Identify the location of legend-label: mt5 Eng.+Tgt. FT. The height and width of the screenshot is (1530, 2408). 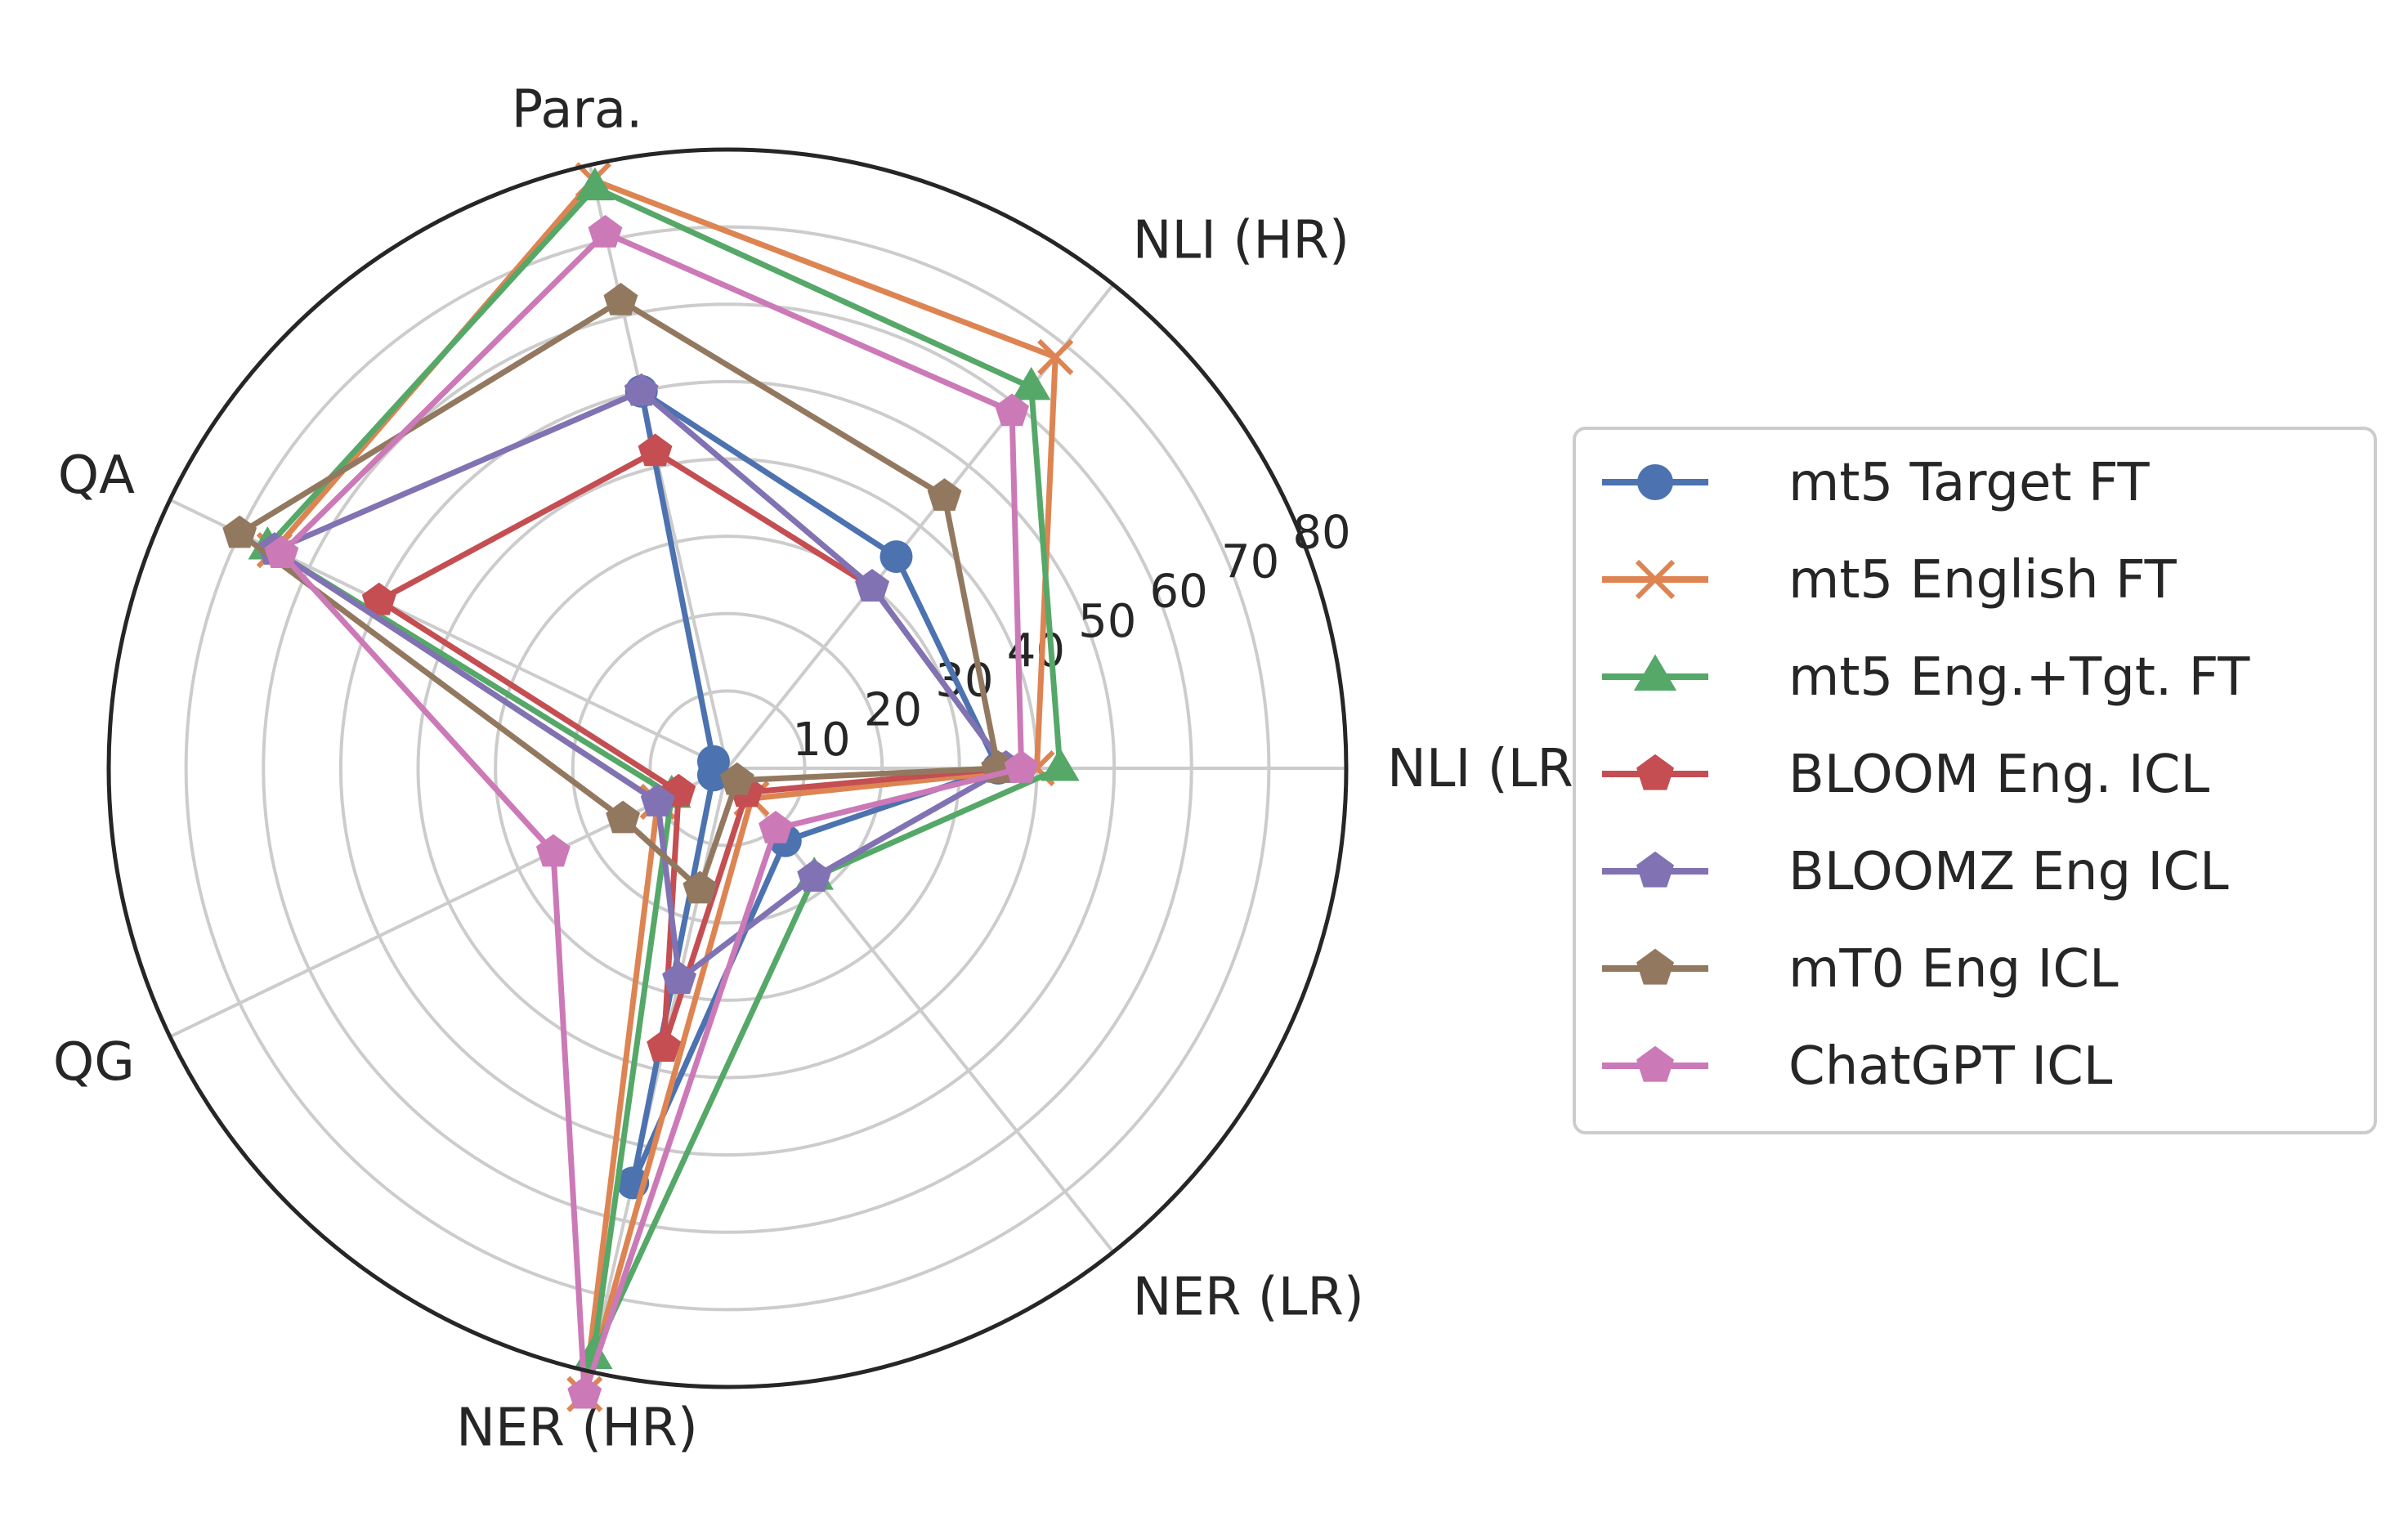
(2019, 677).